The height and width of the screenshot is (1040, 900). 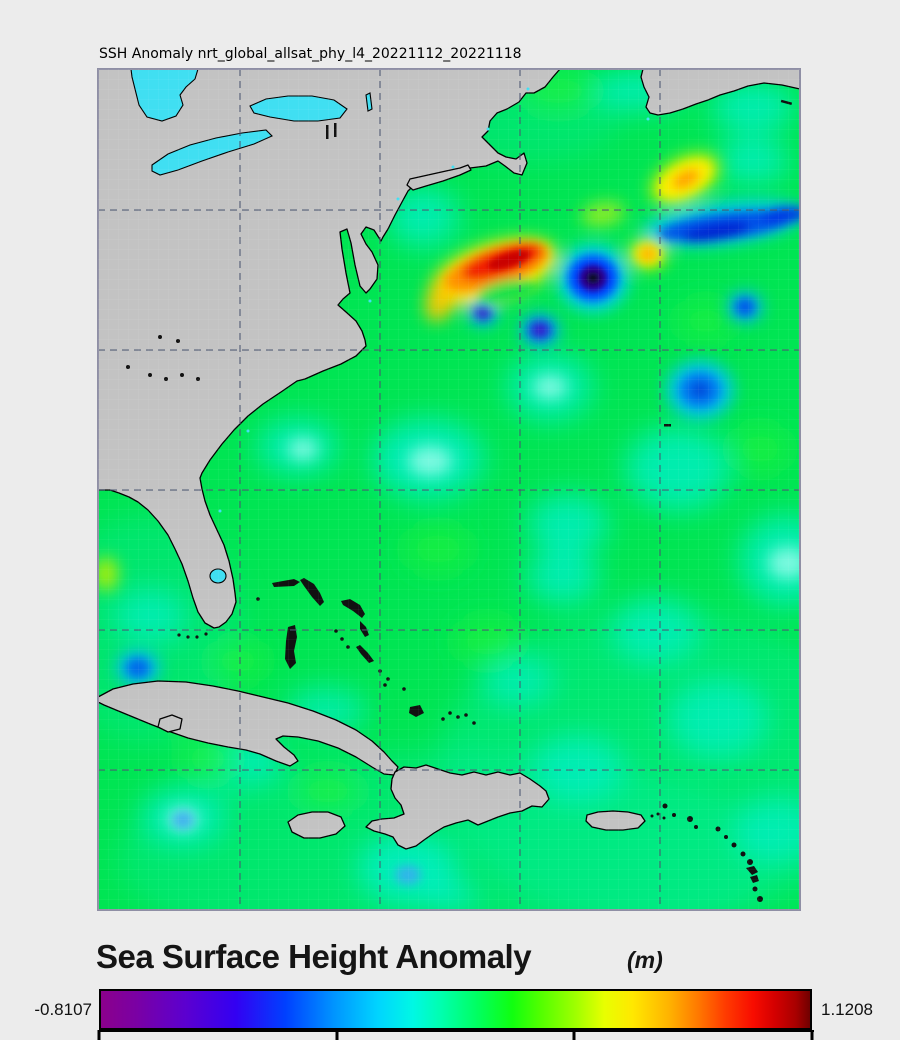 What do you see at coordinates (455, 1009) in the screenshot?
I see `colorbar` at bounding box center [455, 1009].